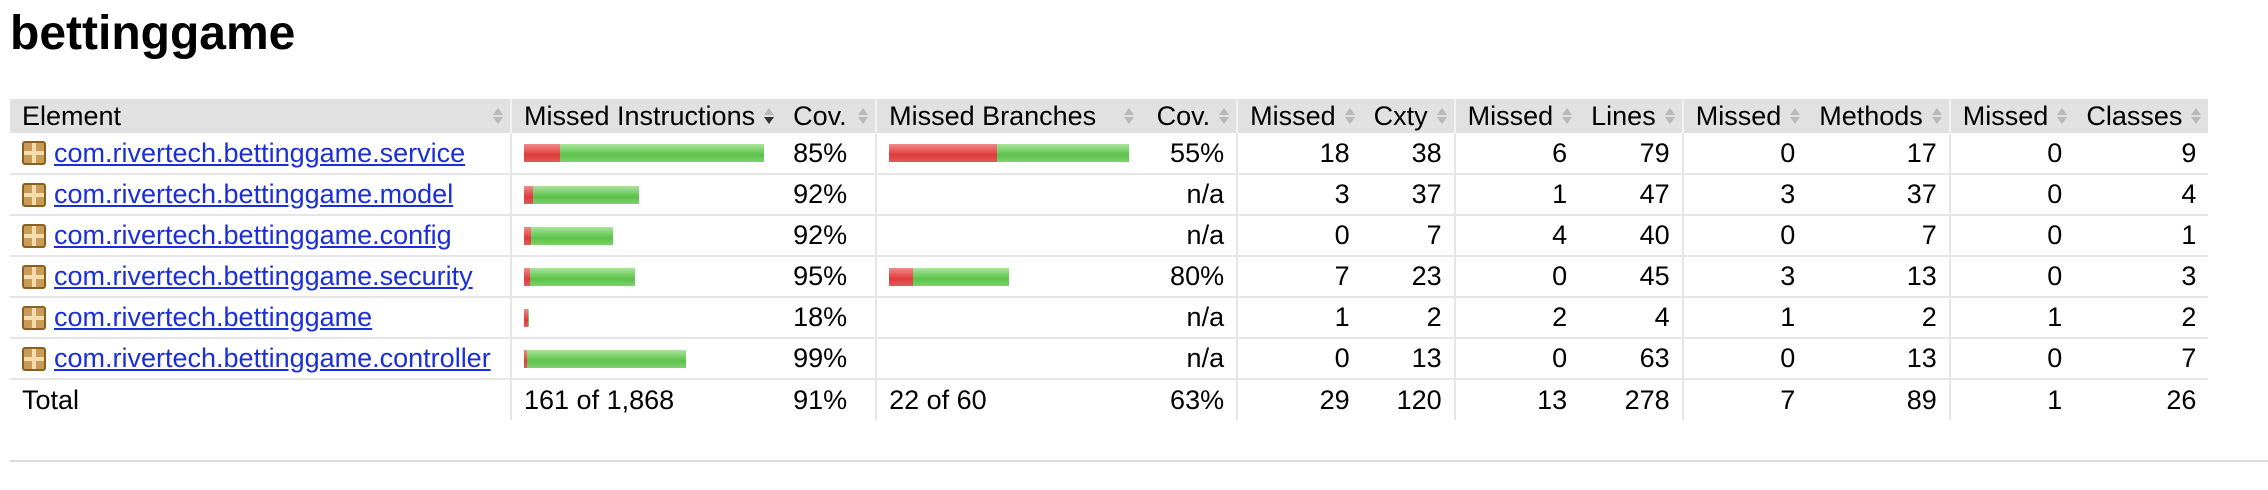  Describe the element at coordinates (1299, 318) in the screenshot. I see `cxty-missed: 1` at that location.